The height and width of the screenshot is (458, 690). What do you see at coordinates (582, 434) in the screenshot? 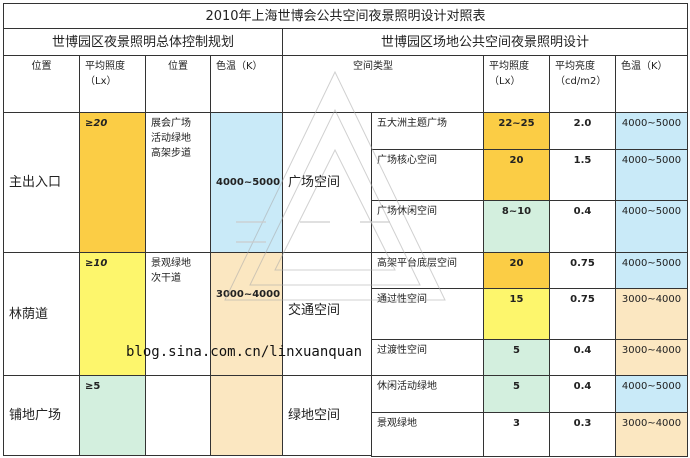
I see `avg-luminance-cell: 0.3` at bounding box center [582, 434].